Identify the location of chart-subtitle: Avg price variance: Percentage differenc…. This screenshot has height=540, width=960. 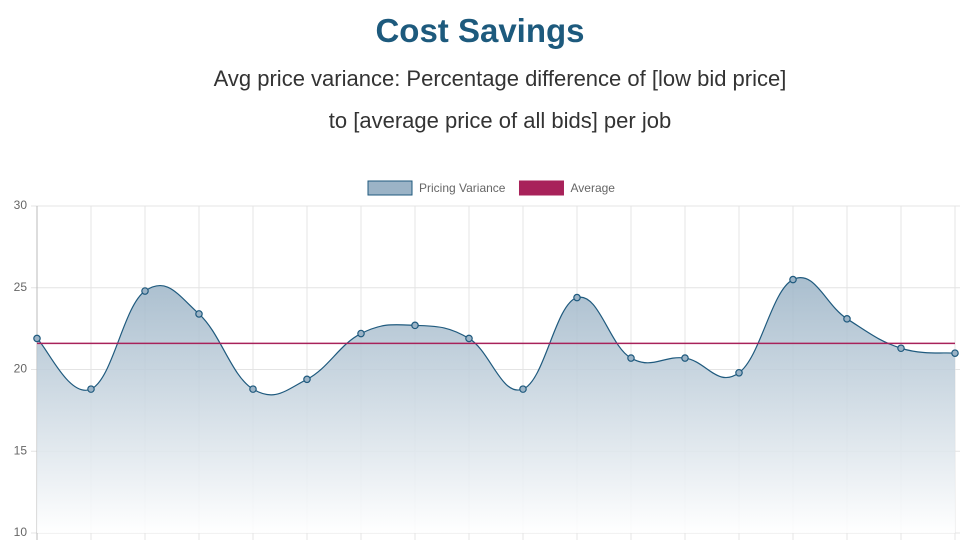
(500, 99).